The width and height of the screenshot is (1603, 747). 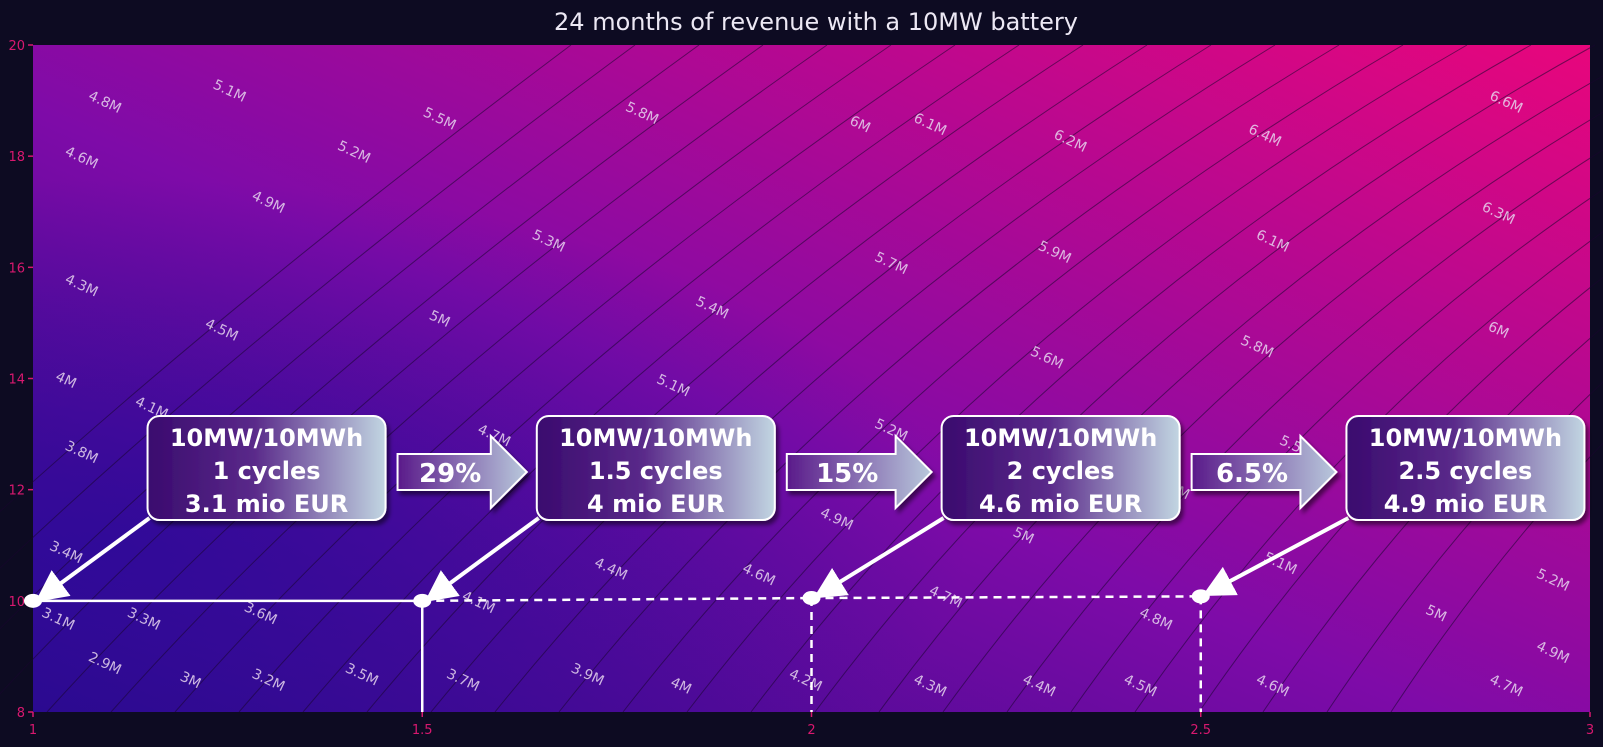 What do you see at coordinates (811, 730) in the screenshot?
I see `x-tick-label: 2` at bounding box center [811, 730].